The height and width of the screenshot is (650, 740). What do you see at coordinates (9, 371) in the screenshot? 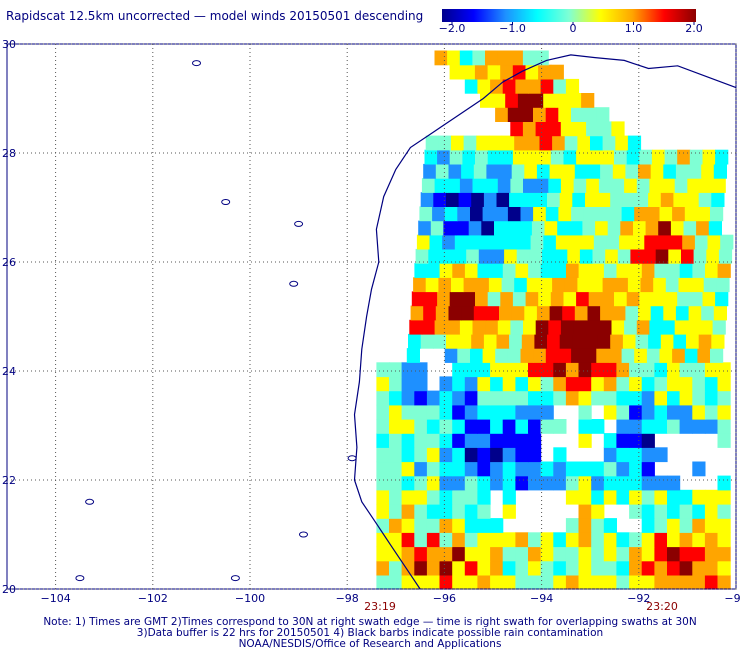
I see `latitude-tick-label: 24` at bounding box center [9, 371].